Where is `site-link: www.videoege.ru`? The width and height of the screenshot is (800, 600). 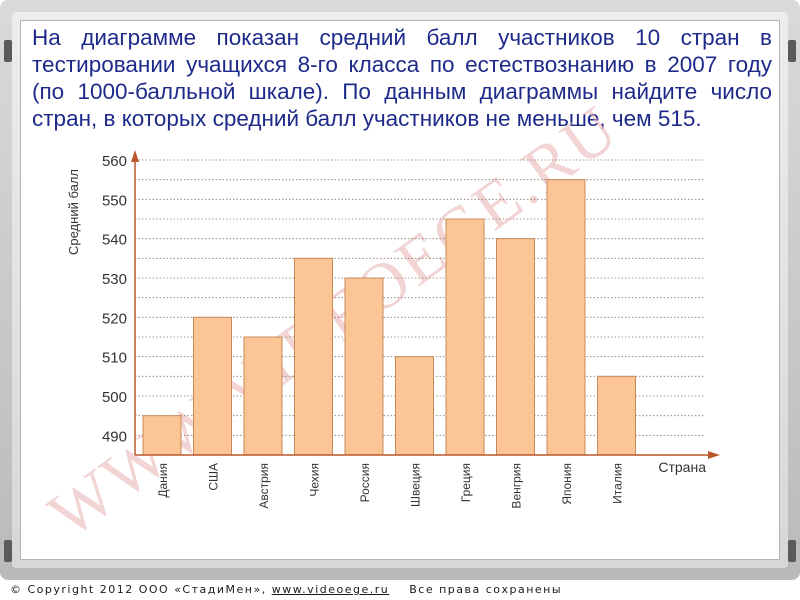 site-link: www.videoege.ru is located at coordinates (330, 589).